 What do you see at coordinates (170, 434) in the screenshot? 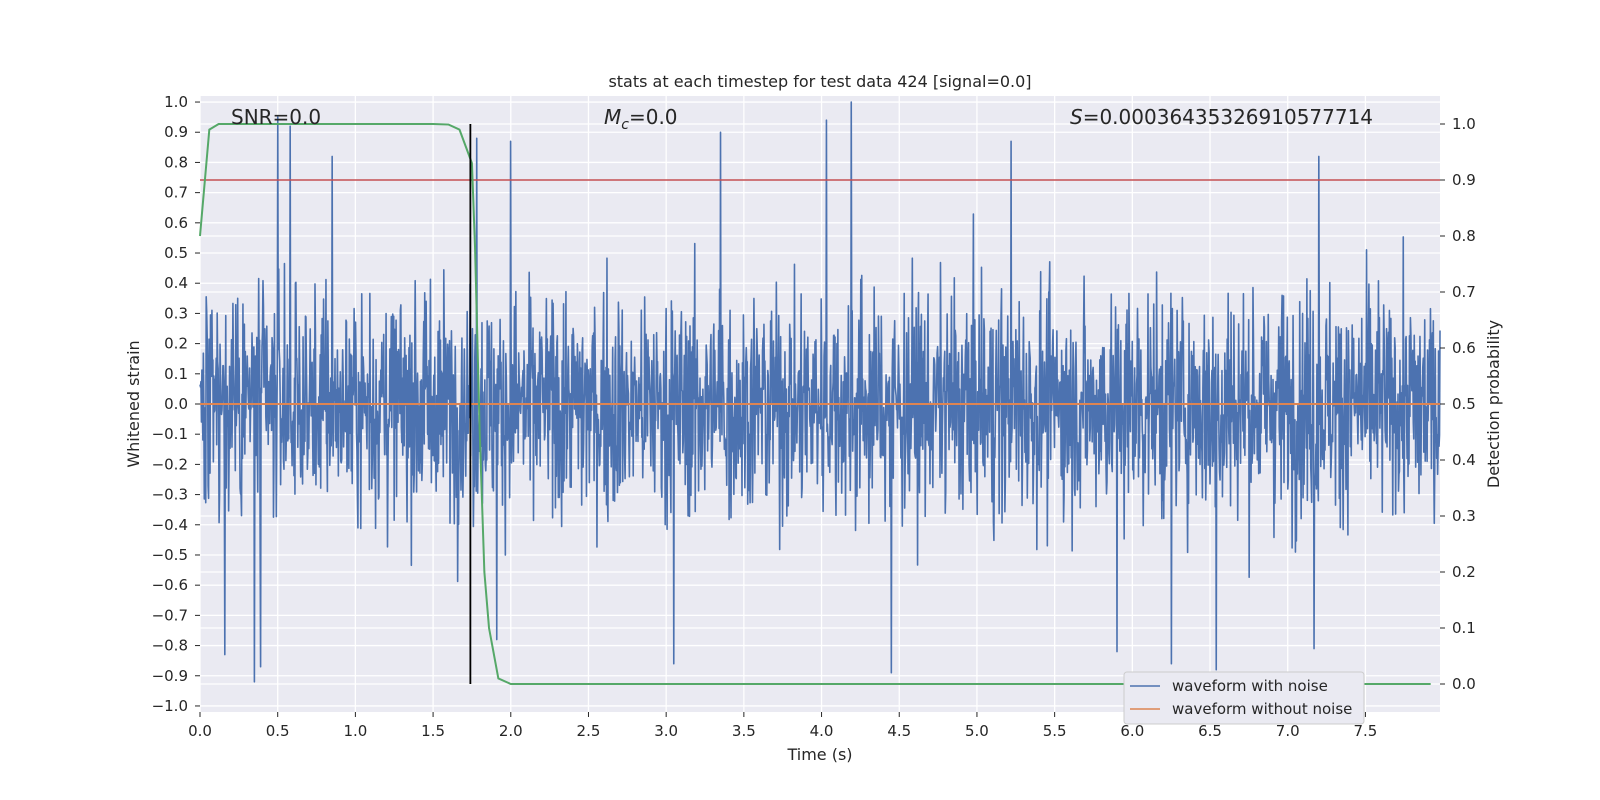
I see `y-tick-label: −0.1` at bounding box center [170, 434].